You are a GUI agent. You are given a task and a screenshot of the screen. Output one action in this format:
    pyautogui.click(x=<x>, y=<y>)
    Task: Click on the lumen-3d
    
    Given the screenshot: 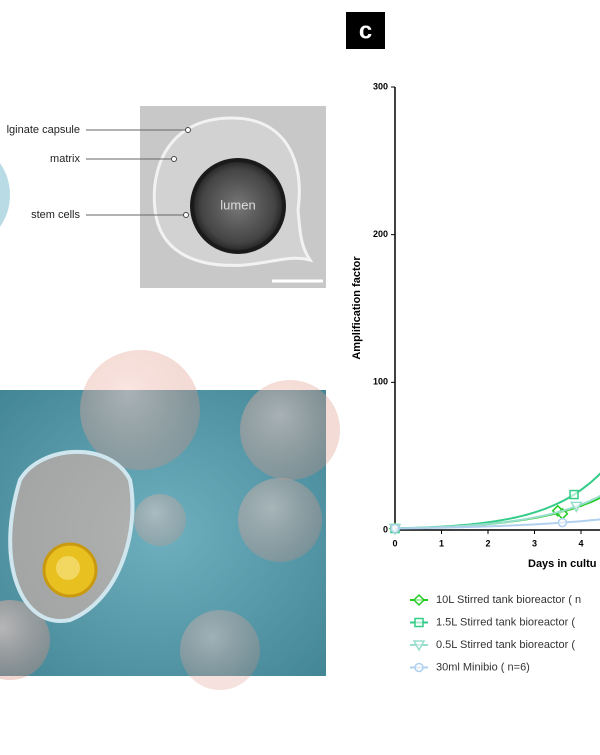 What is the action you would take?
    pyautogui.click(x=68, y=568)
    